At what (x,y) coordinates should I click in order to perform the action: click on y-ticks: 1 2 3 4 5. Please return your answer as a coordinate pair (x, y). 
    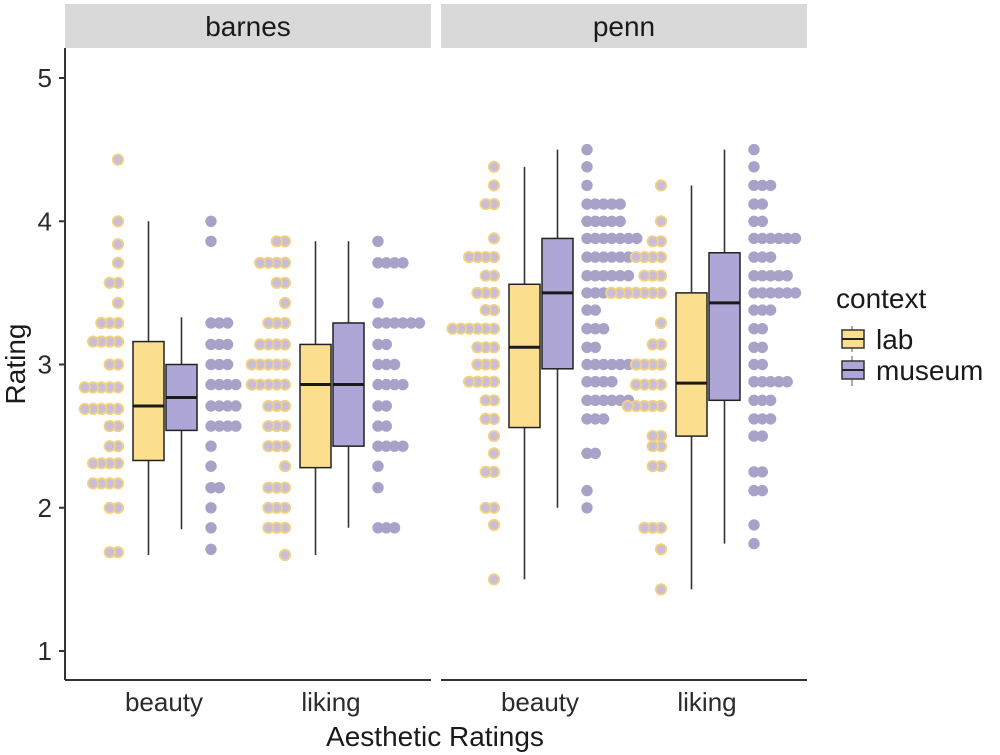
    Looking at the image, I should click on (51, 364).